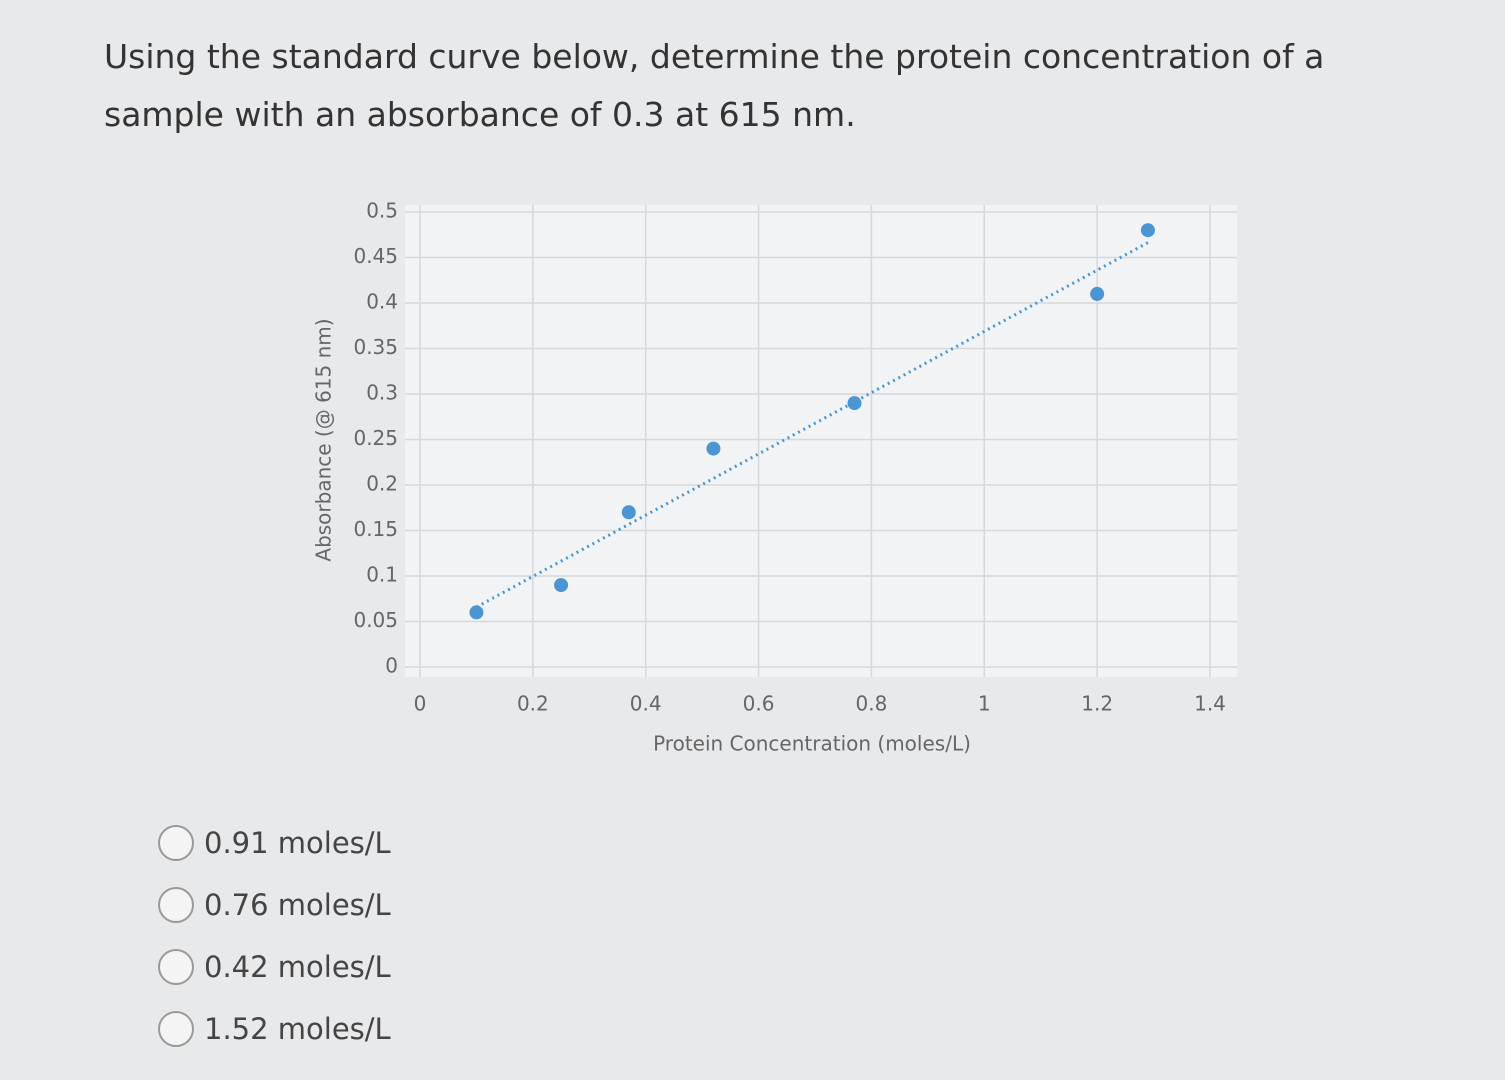 This screenshot has height=1080, width=1505. What do you see at coordinates (375, 620) in the screenshot?
I see `y-tick-label: 0.05` at bounding box center [375, 620].